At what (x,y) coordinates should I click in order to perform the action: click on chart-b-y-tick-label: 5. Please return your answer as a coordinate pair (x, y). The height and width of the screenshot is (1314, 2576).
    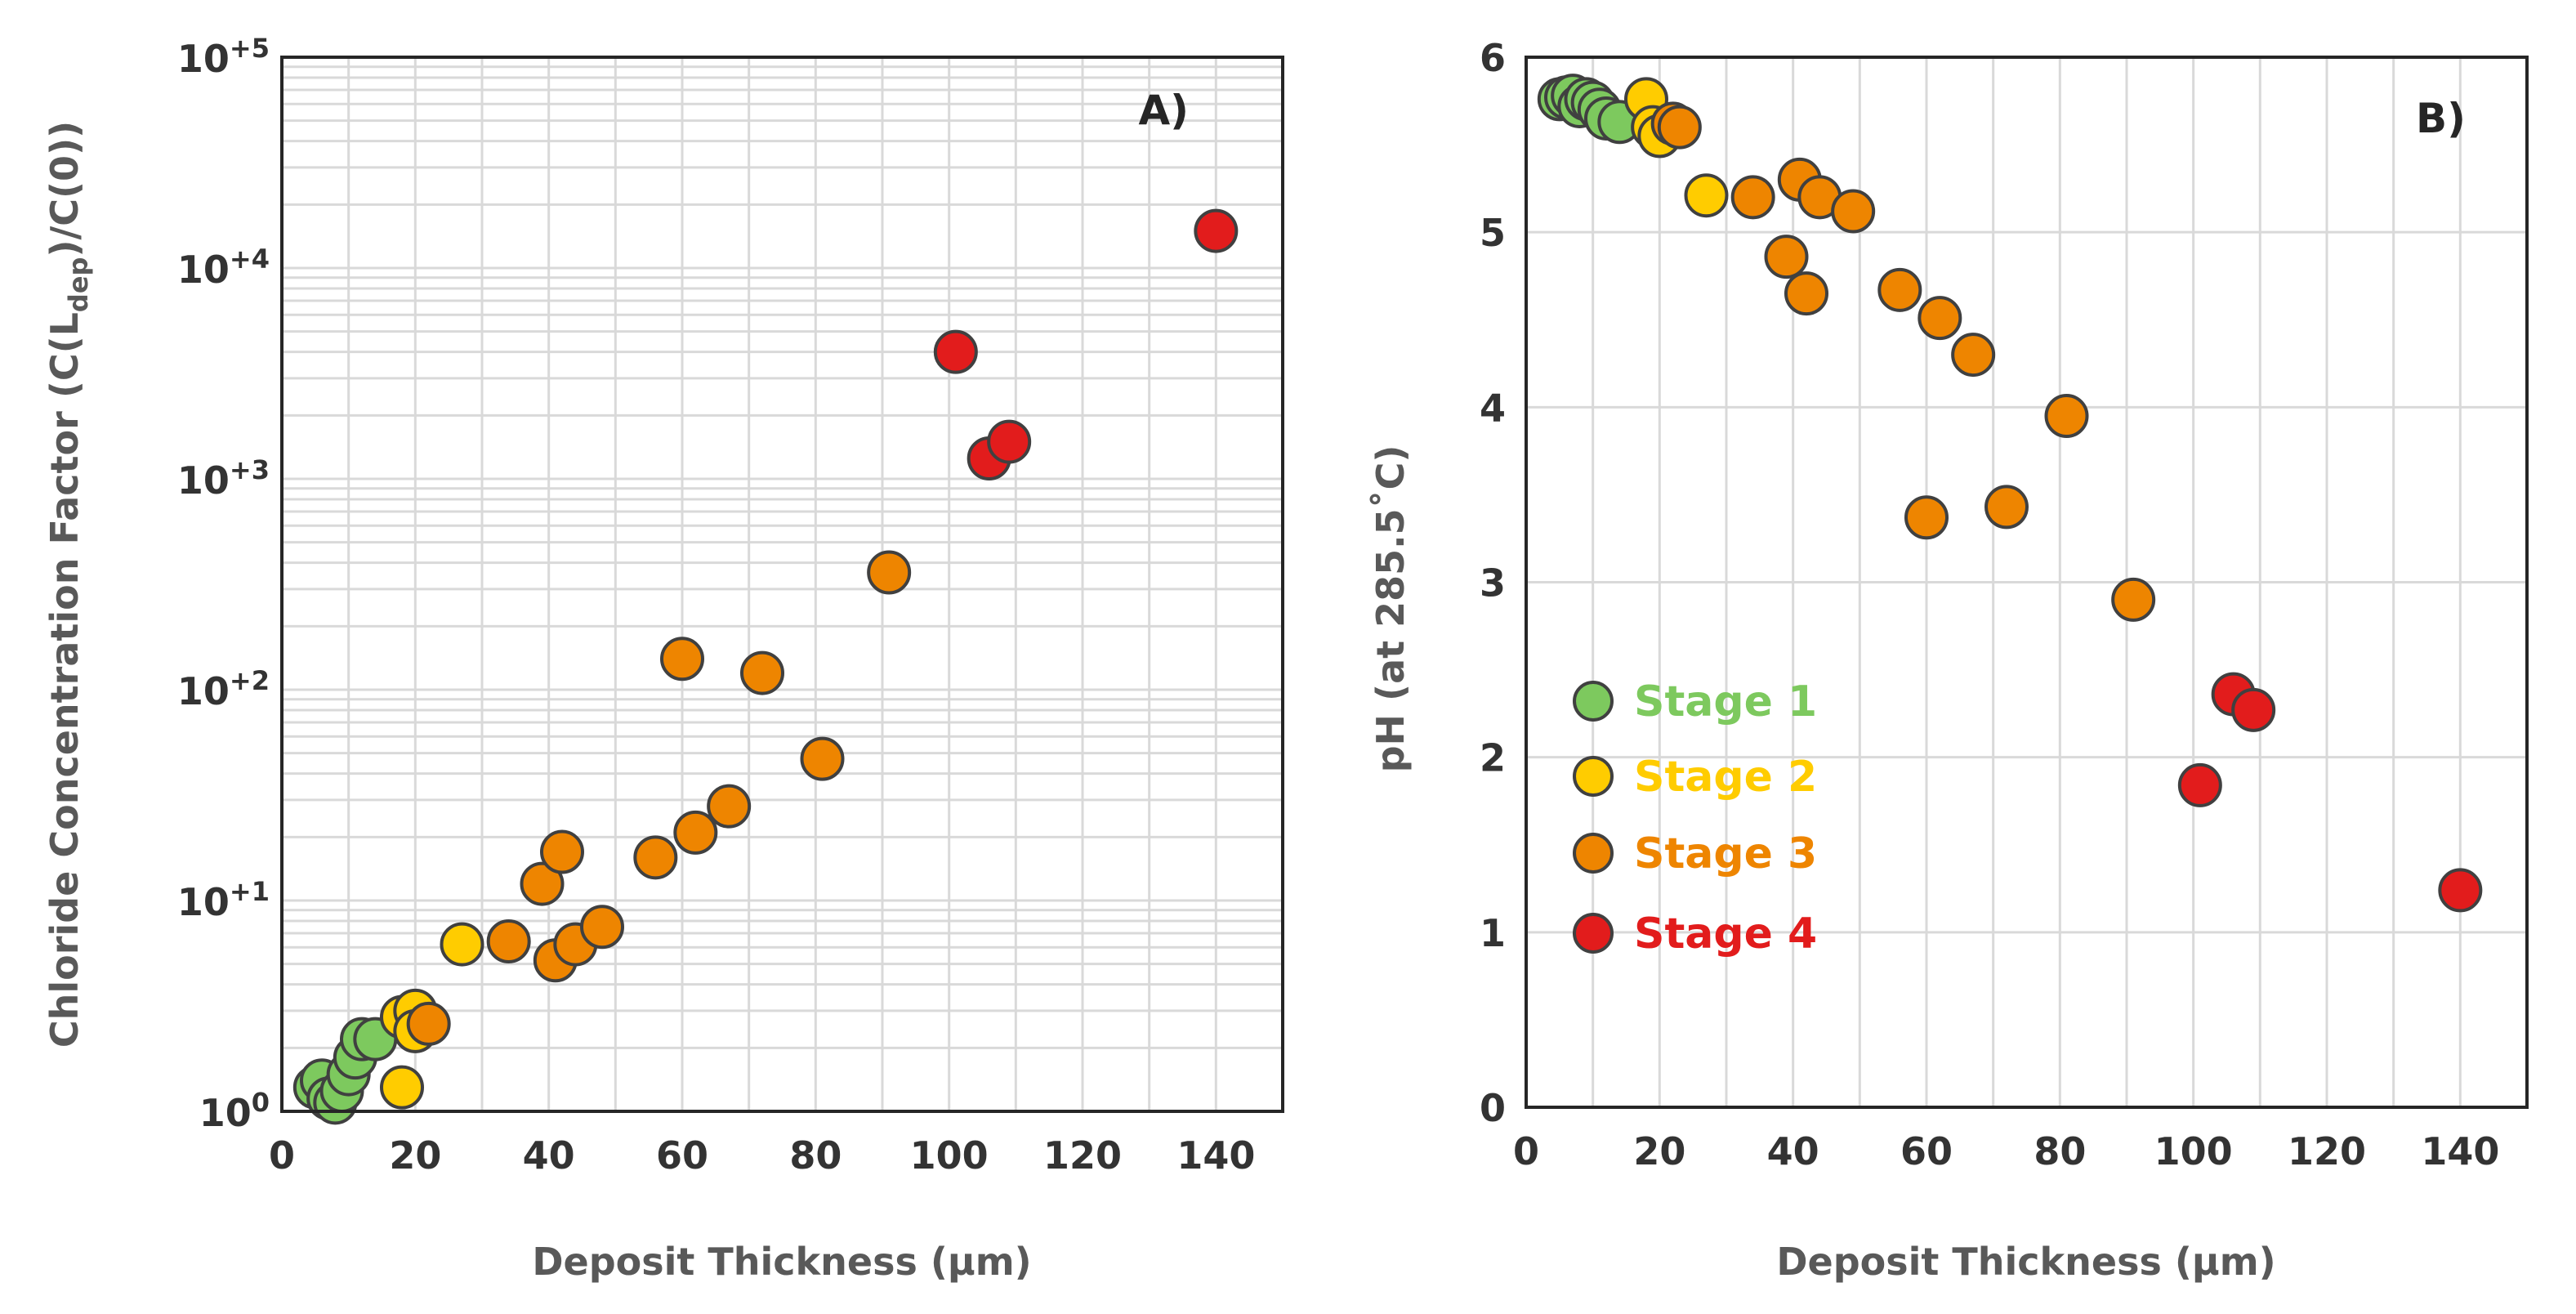
    Looking at the image, I should click on (1493, 233).